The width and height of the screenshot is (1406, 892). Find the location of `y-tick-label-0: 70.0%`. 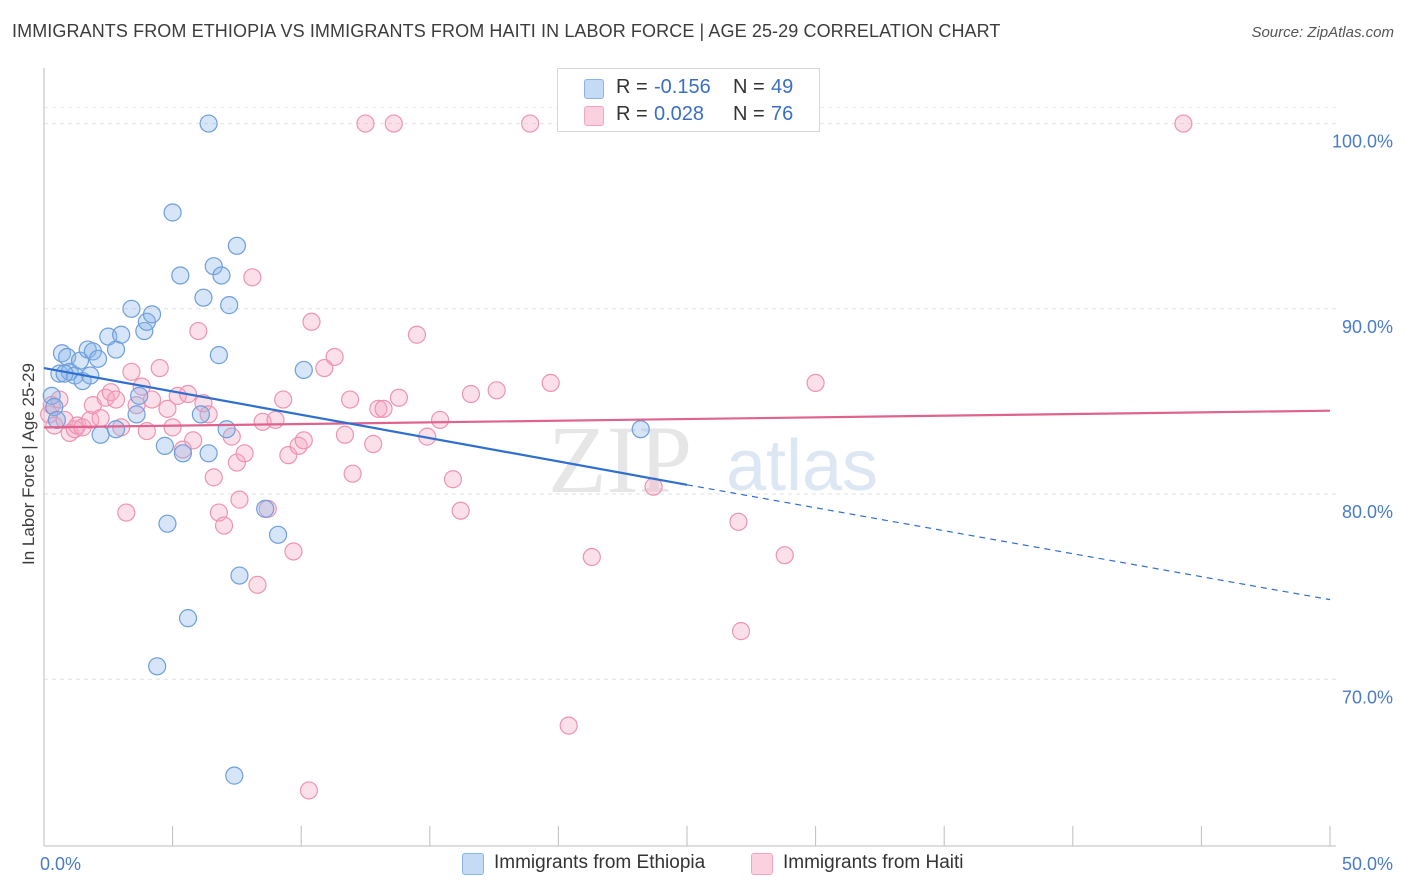

y-tick-label-0: 70.0% is located at coordinates (1367, 697).